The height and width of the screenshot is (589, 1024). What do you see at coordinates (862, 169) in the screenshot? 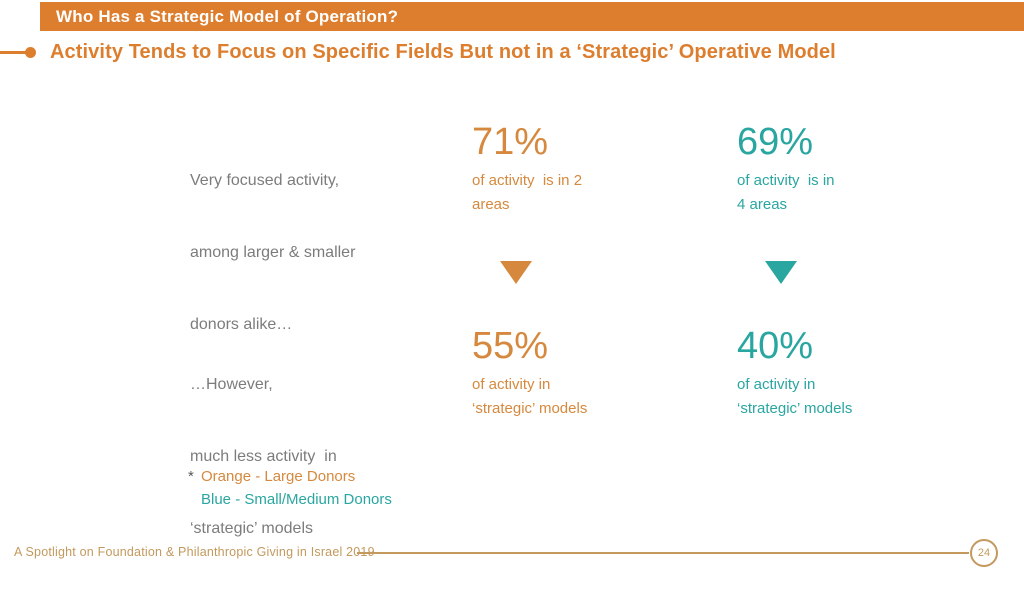
I see `stat-focused-small-donors: 69% of activity is in 4 areas` at bounding box center [862, 169].